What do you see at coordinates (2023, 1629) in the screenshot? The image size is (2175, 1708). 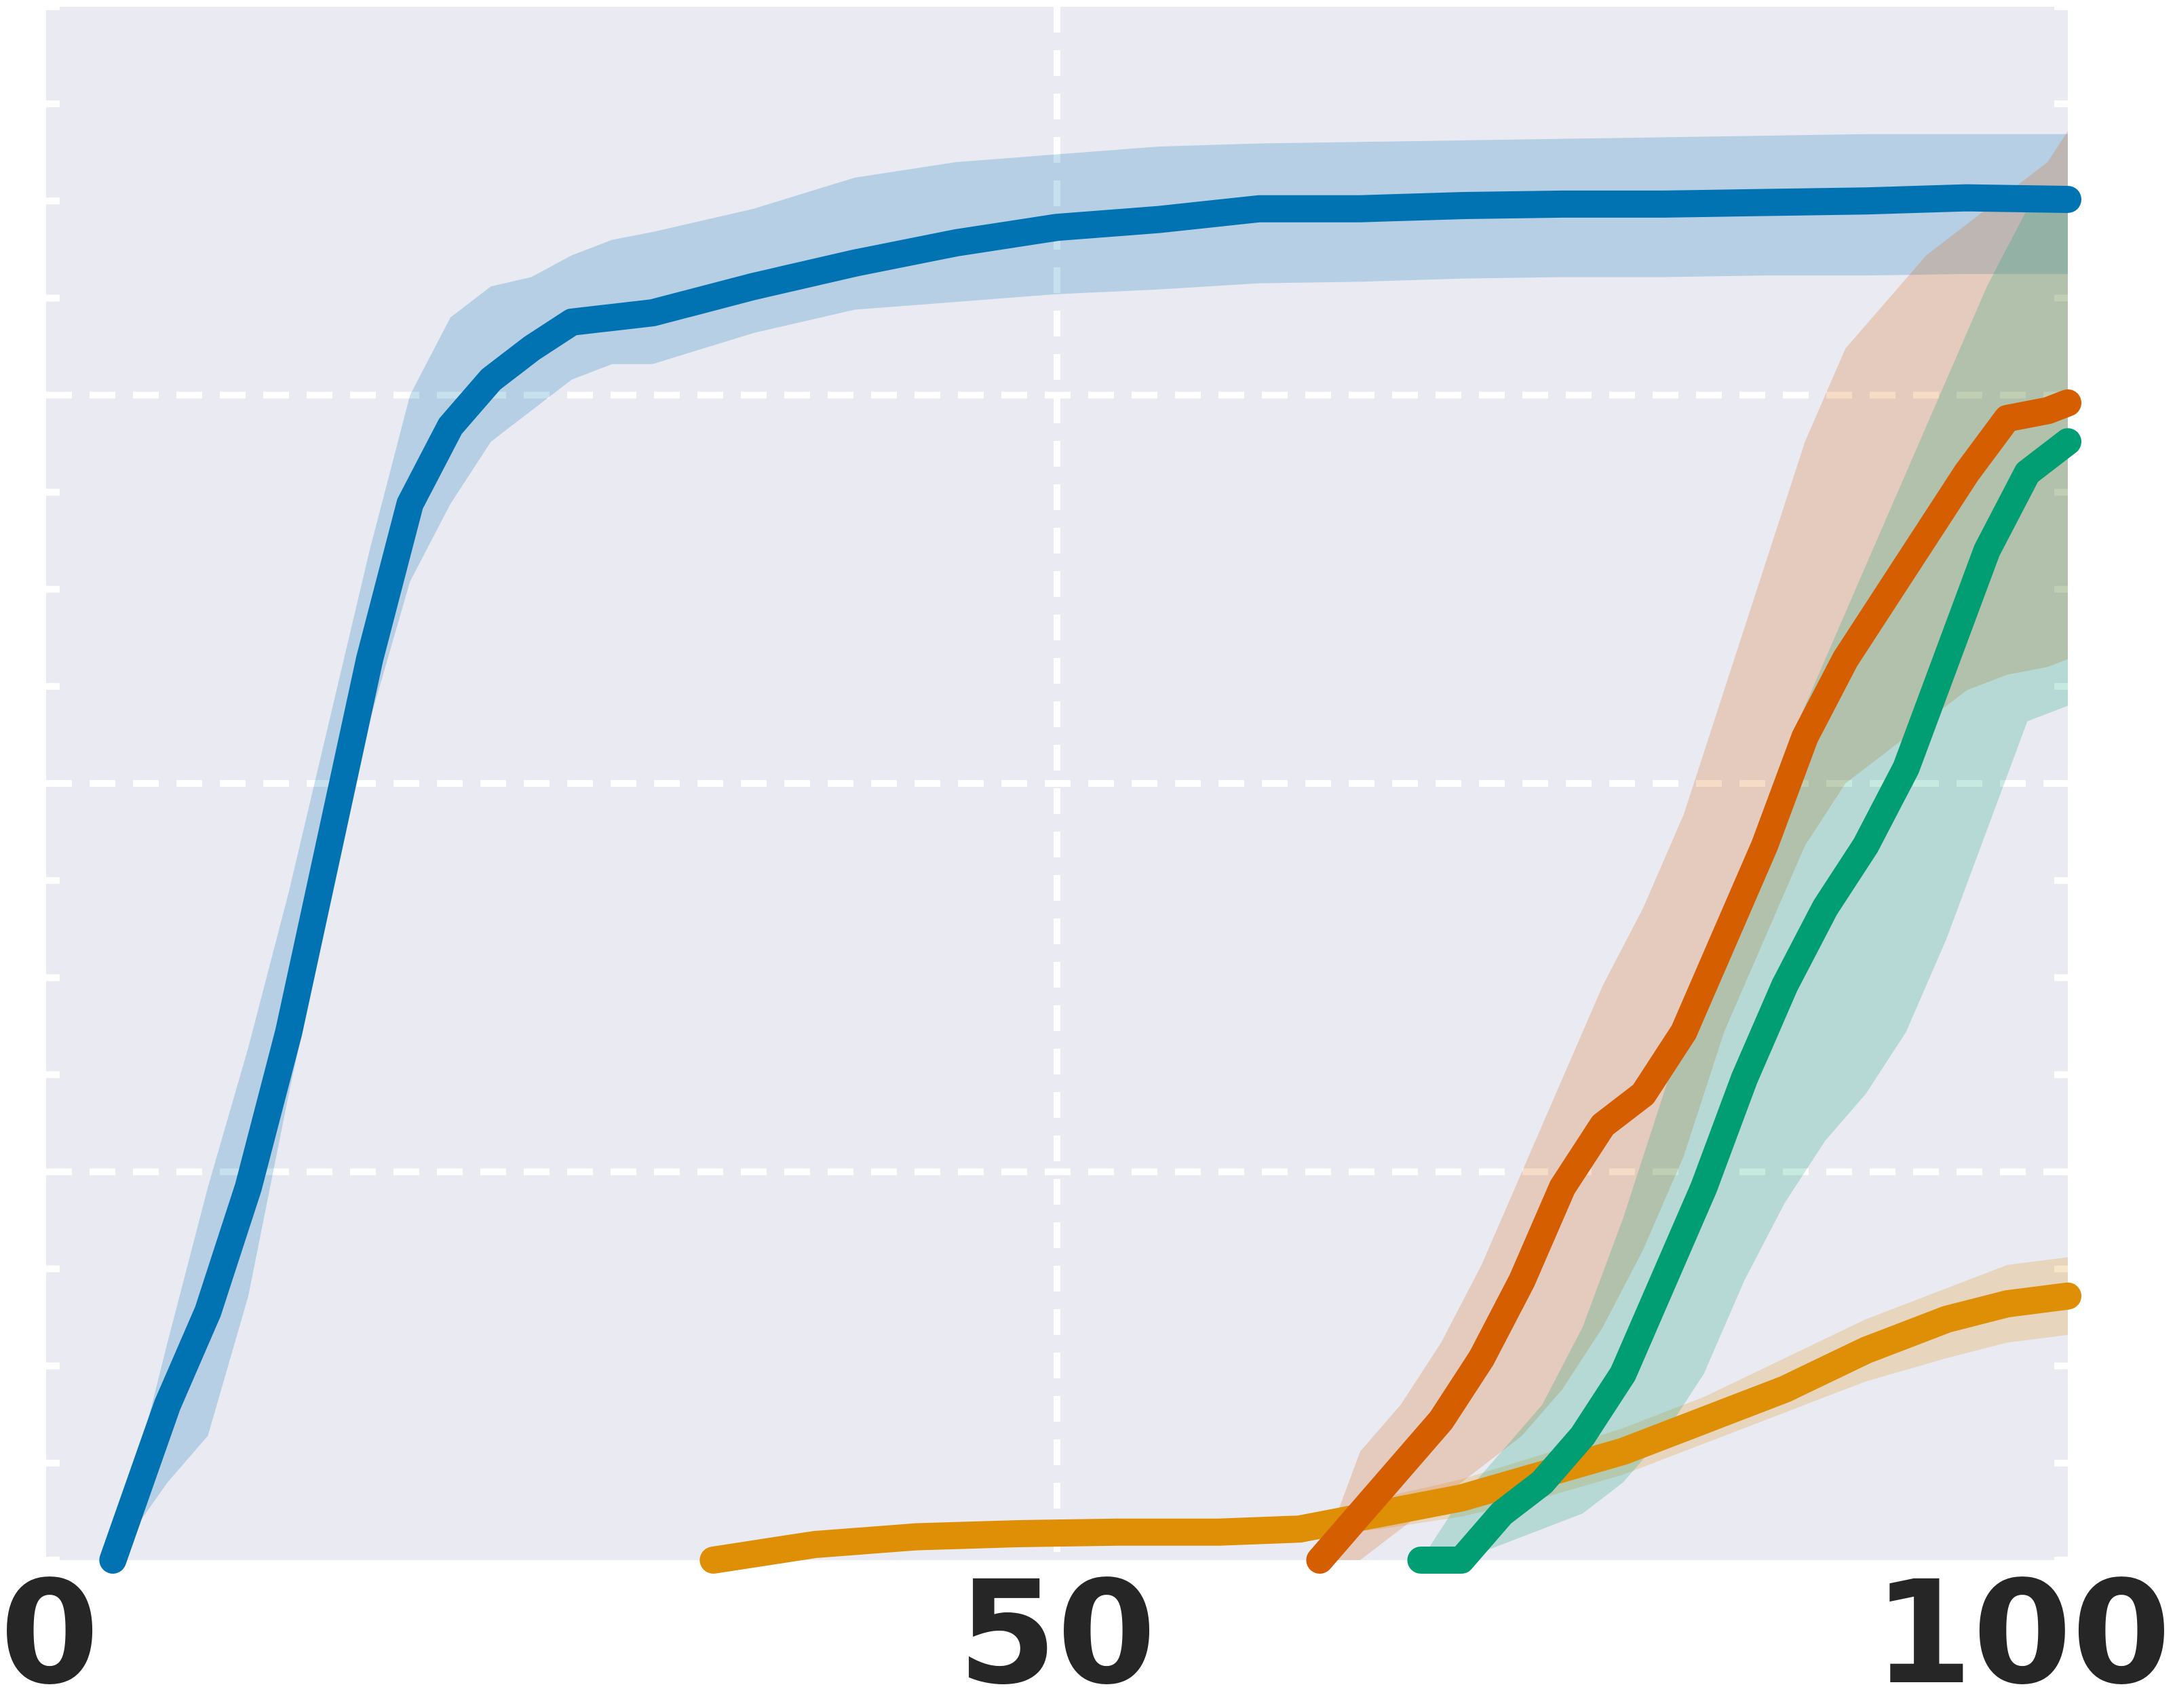 I see `x-tick-label-2: 100` at bounding box center [2023, 1629].